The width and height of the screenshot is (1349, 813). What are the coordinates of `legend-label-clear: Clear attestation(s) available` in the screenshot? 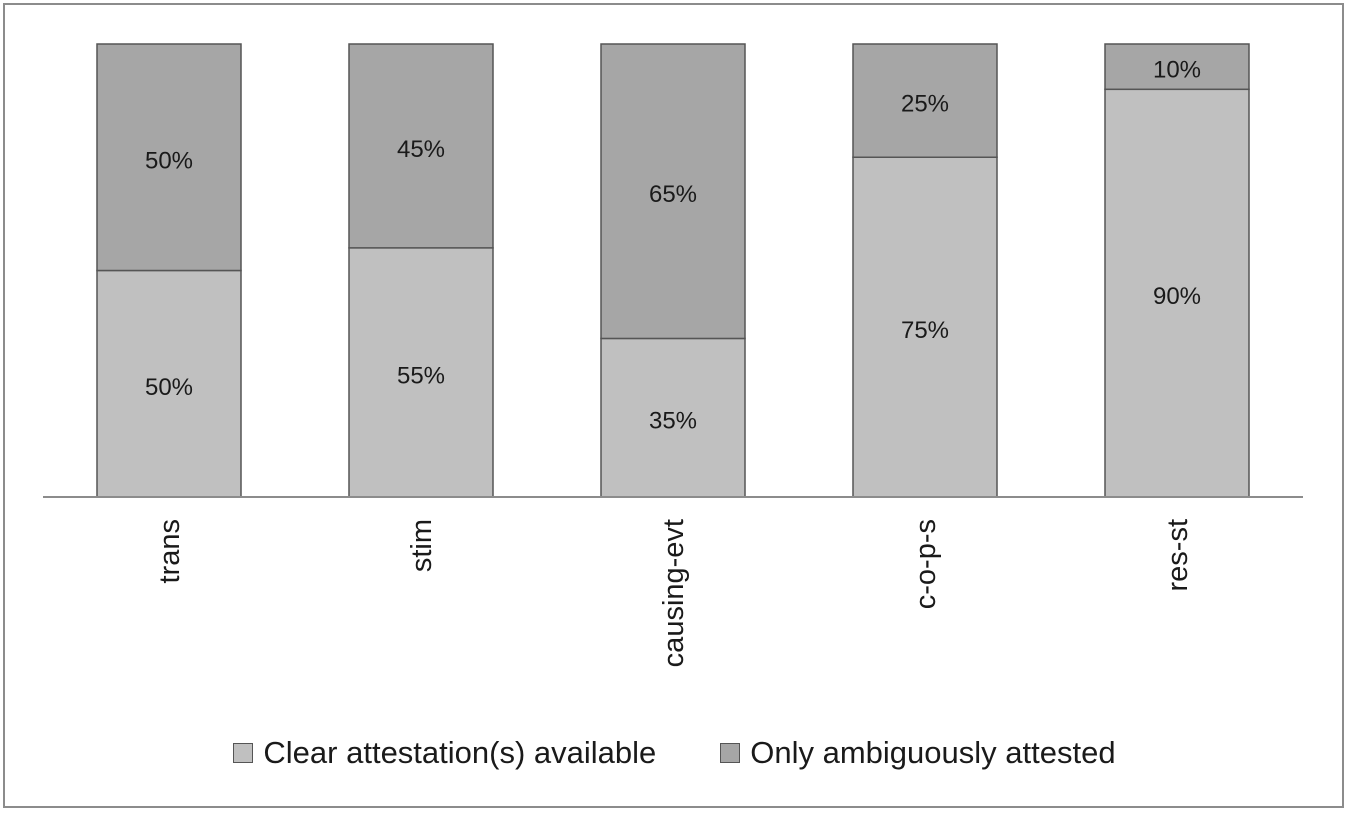 It's located at (460, 752).